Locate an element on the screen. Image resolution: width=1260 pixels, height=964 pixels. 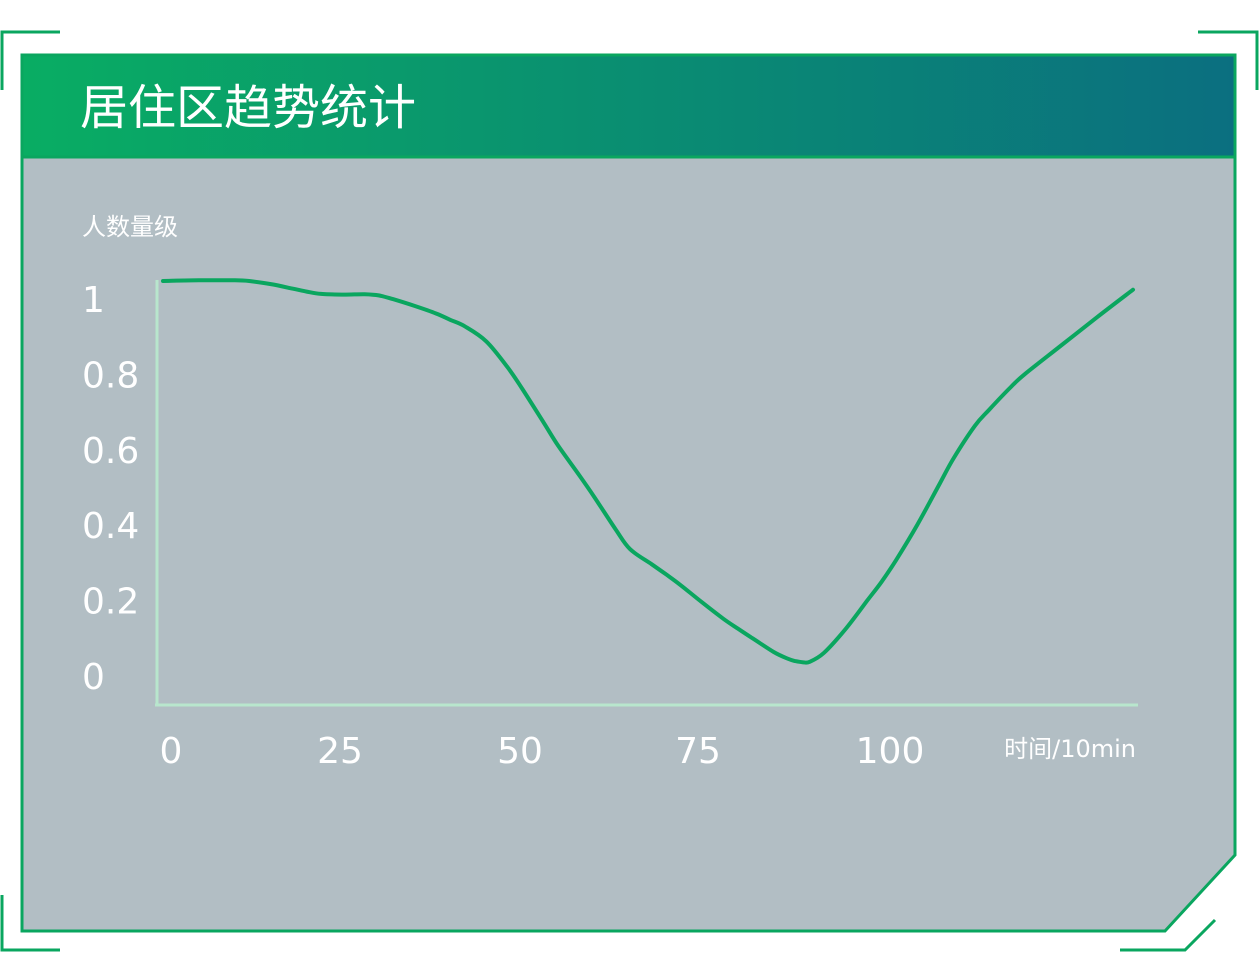
x-axis-label: 时间/10min is located at coordinates (1070, 749).